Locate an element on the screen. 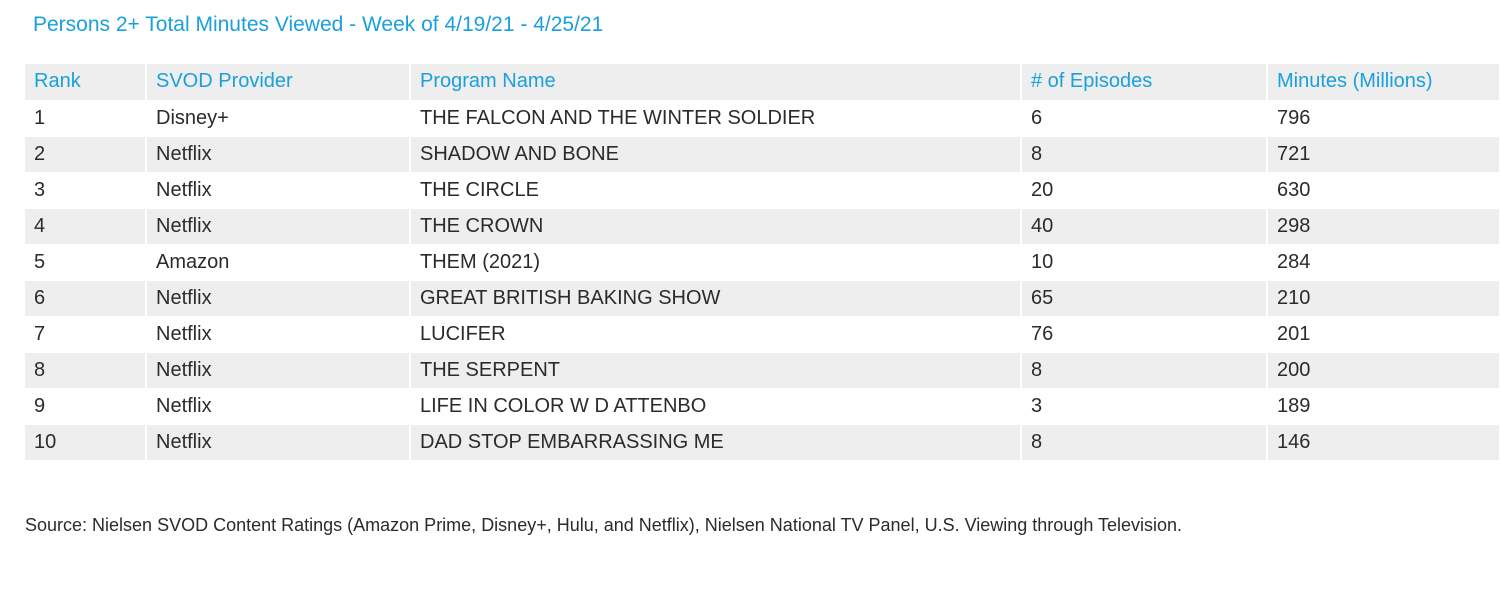 The height and width of the screenshot is (614, 1500). table-row: 8 Netflix THE SERPENT 8 200 is located at coordinates (762, 370).